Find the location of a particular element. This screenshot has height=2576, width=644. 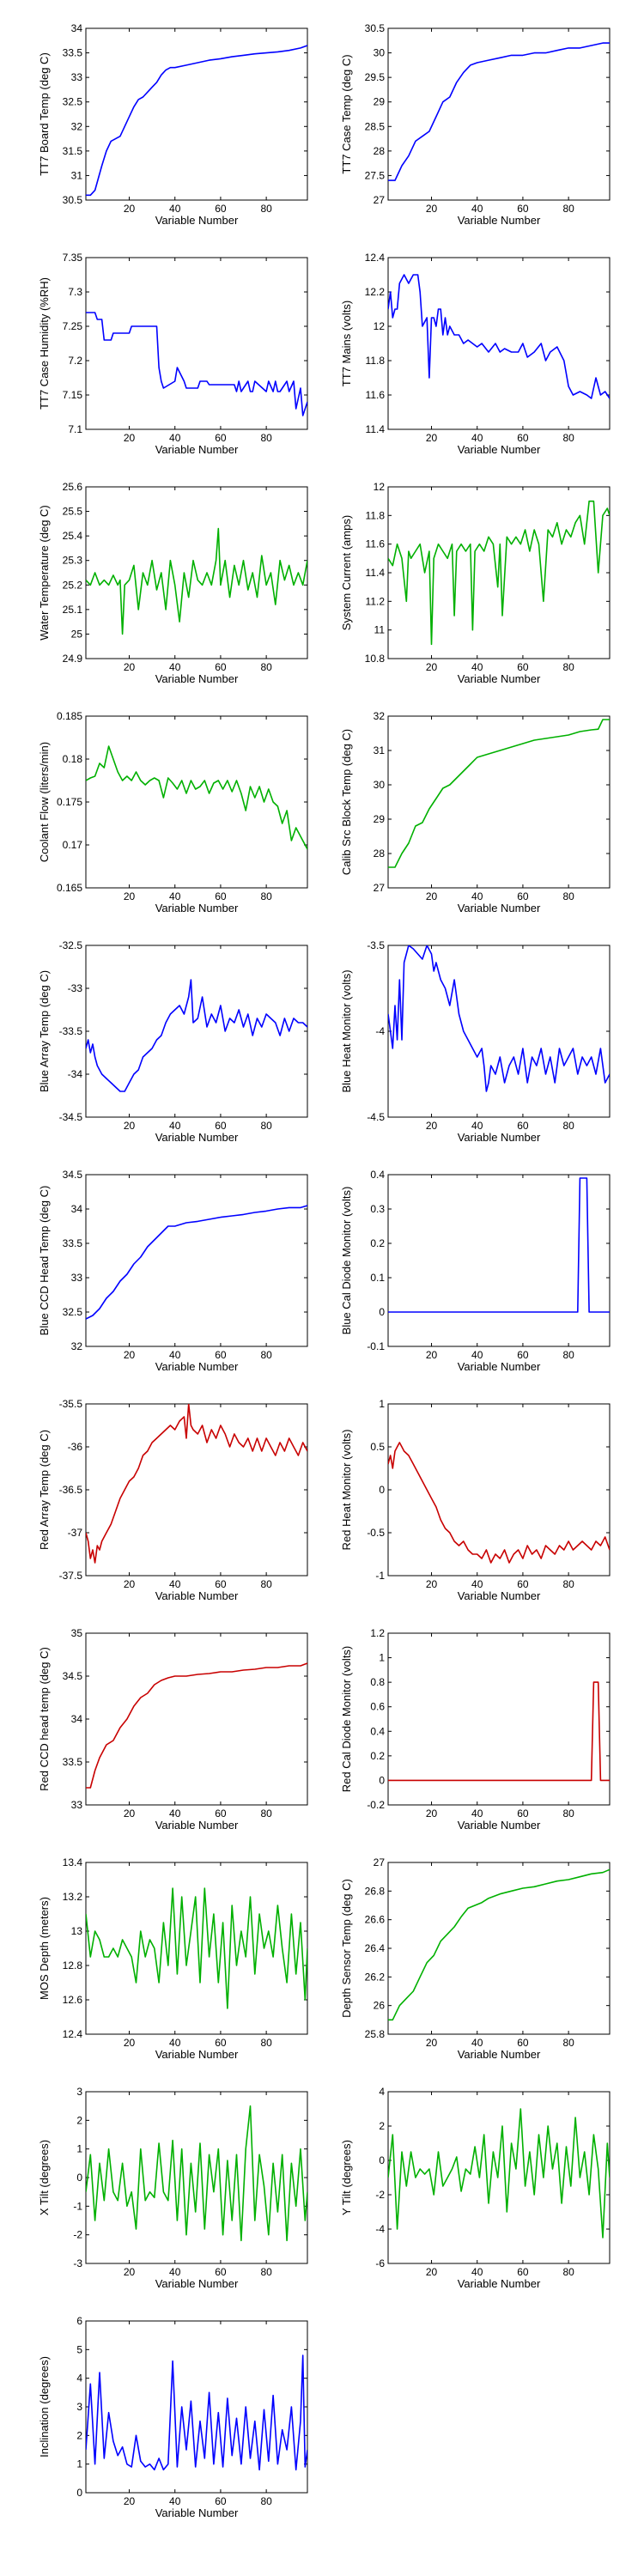

y-tick-label: 25.5 is located at coordinates (73, 512).